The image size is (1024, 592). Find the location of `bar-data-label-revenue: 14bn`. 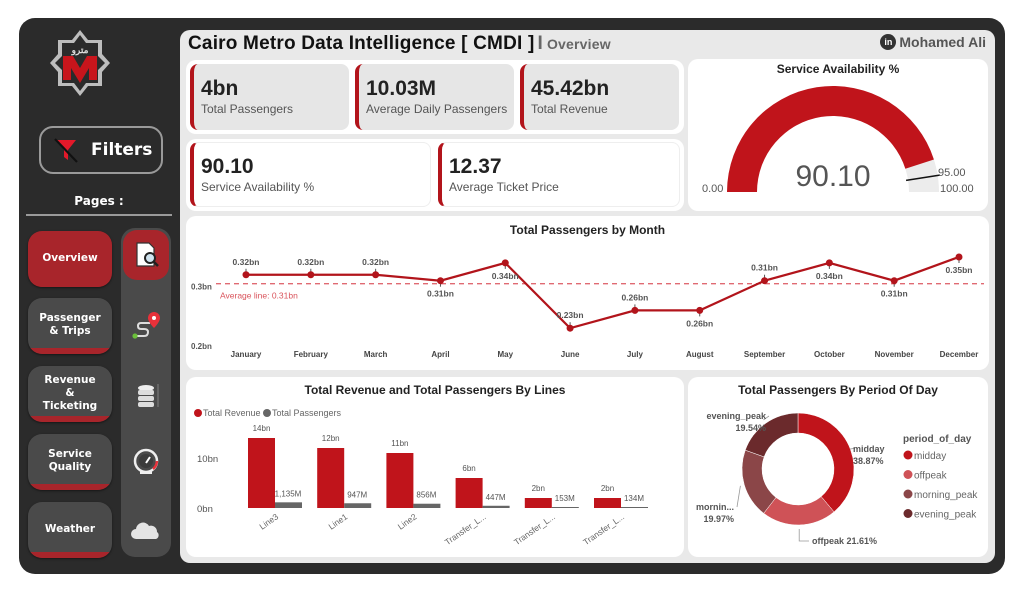

bar-data-label-revenue: 14bn is located at coordinates (262, 428).